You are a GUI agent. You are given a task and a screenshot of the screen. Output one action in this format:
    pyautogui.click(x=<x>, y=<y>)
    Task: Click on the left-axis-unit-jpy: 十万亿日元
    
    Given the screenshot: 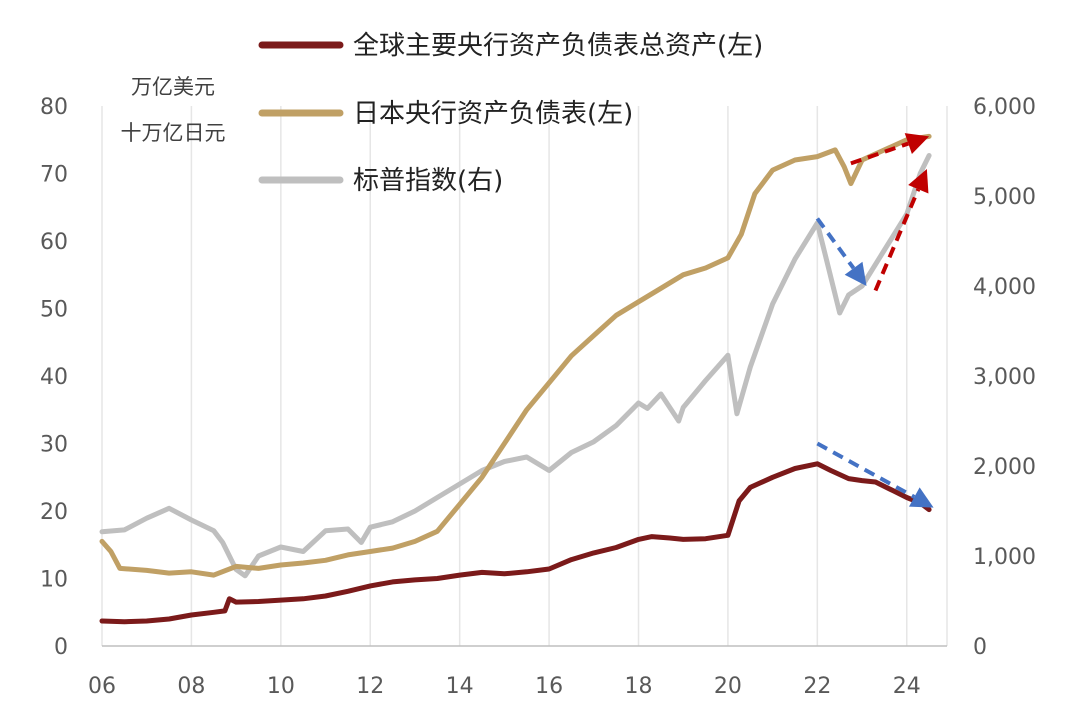 What is the action you would take?
    pyautogui.click(x=173, y=133)
    